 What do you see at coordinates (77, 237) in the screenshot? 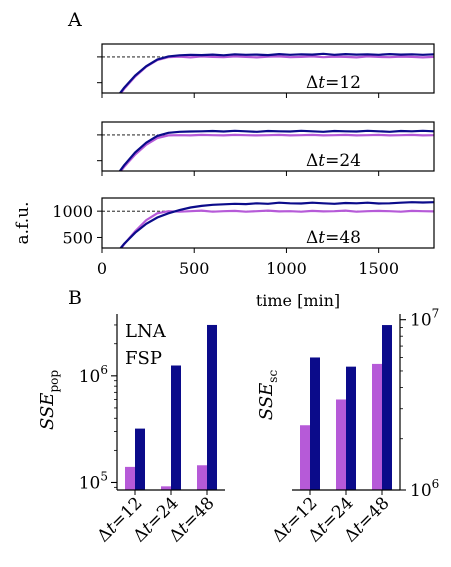
I see `y-tick-label: 500` at bounding box center [77, 237].